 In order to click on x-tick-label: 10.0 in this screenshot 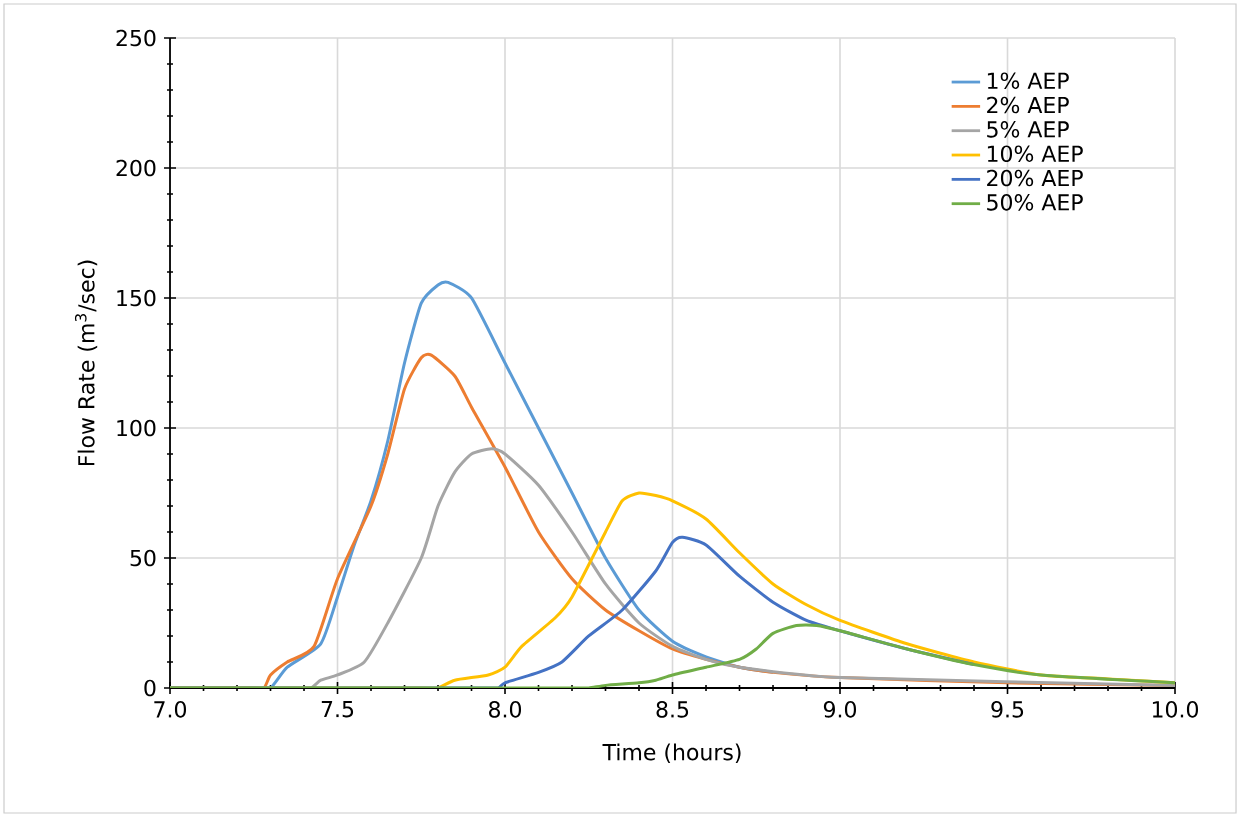, I will do `click(1175, 709)`.